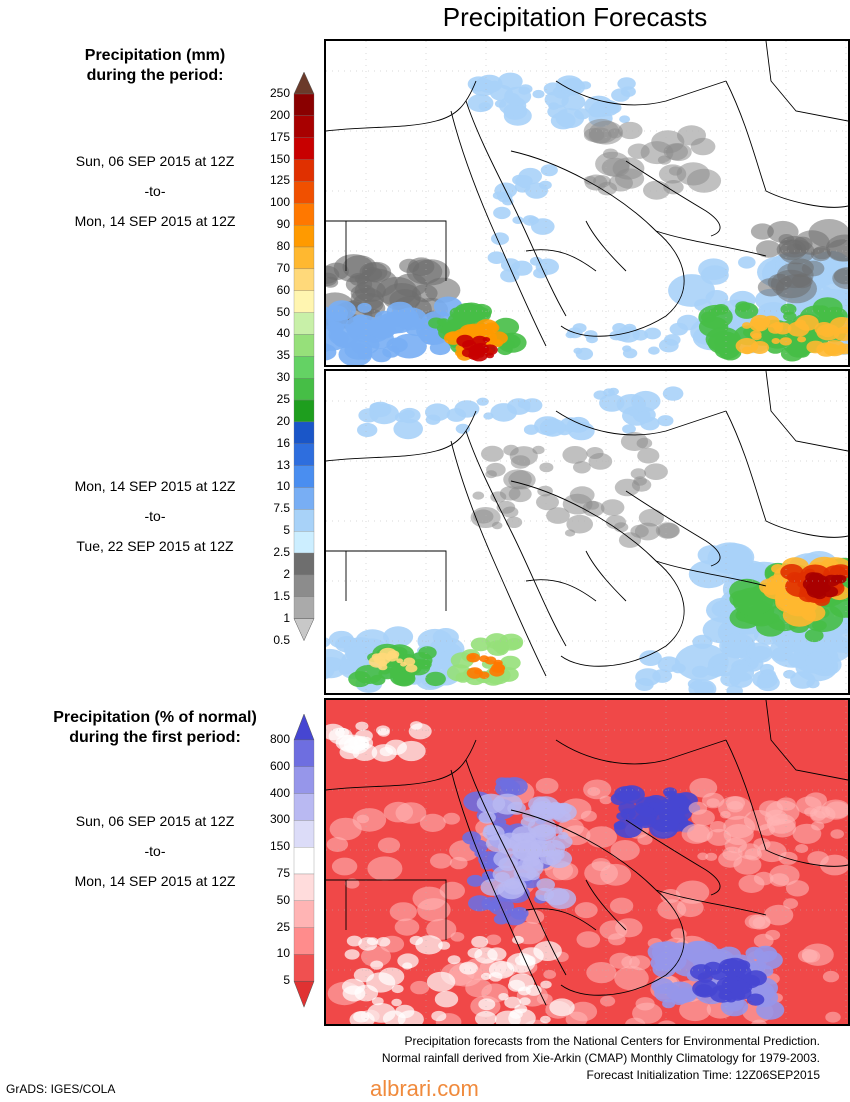 This screenshot has width=850, height=1102. Describe the element at coordinates (283, 224) in the screenshot. I see `colorbar-tick-label: 90` at that location.